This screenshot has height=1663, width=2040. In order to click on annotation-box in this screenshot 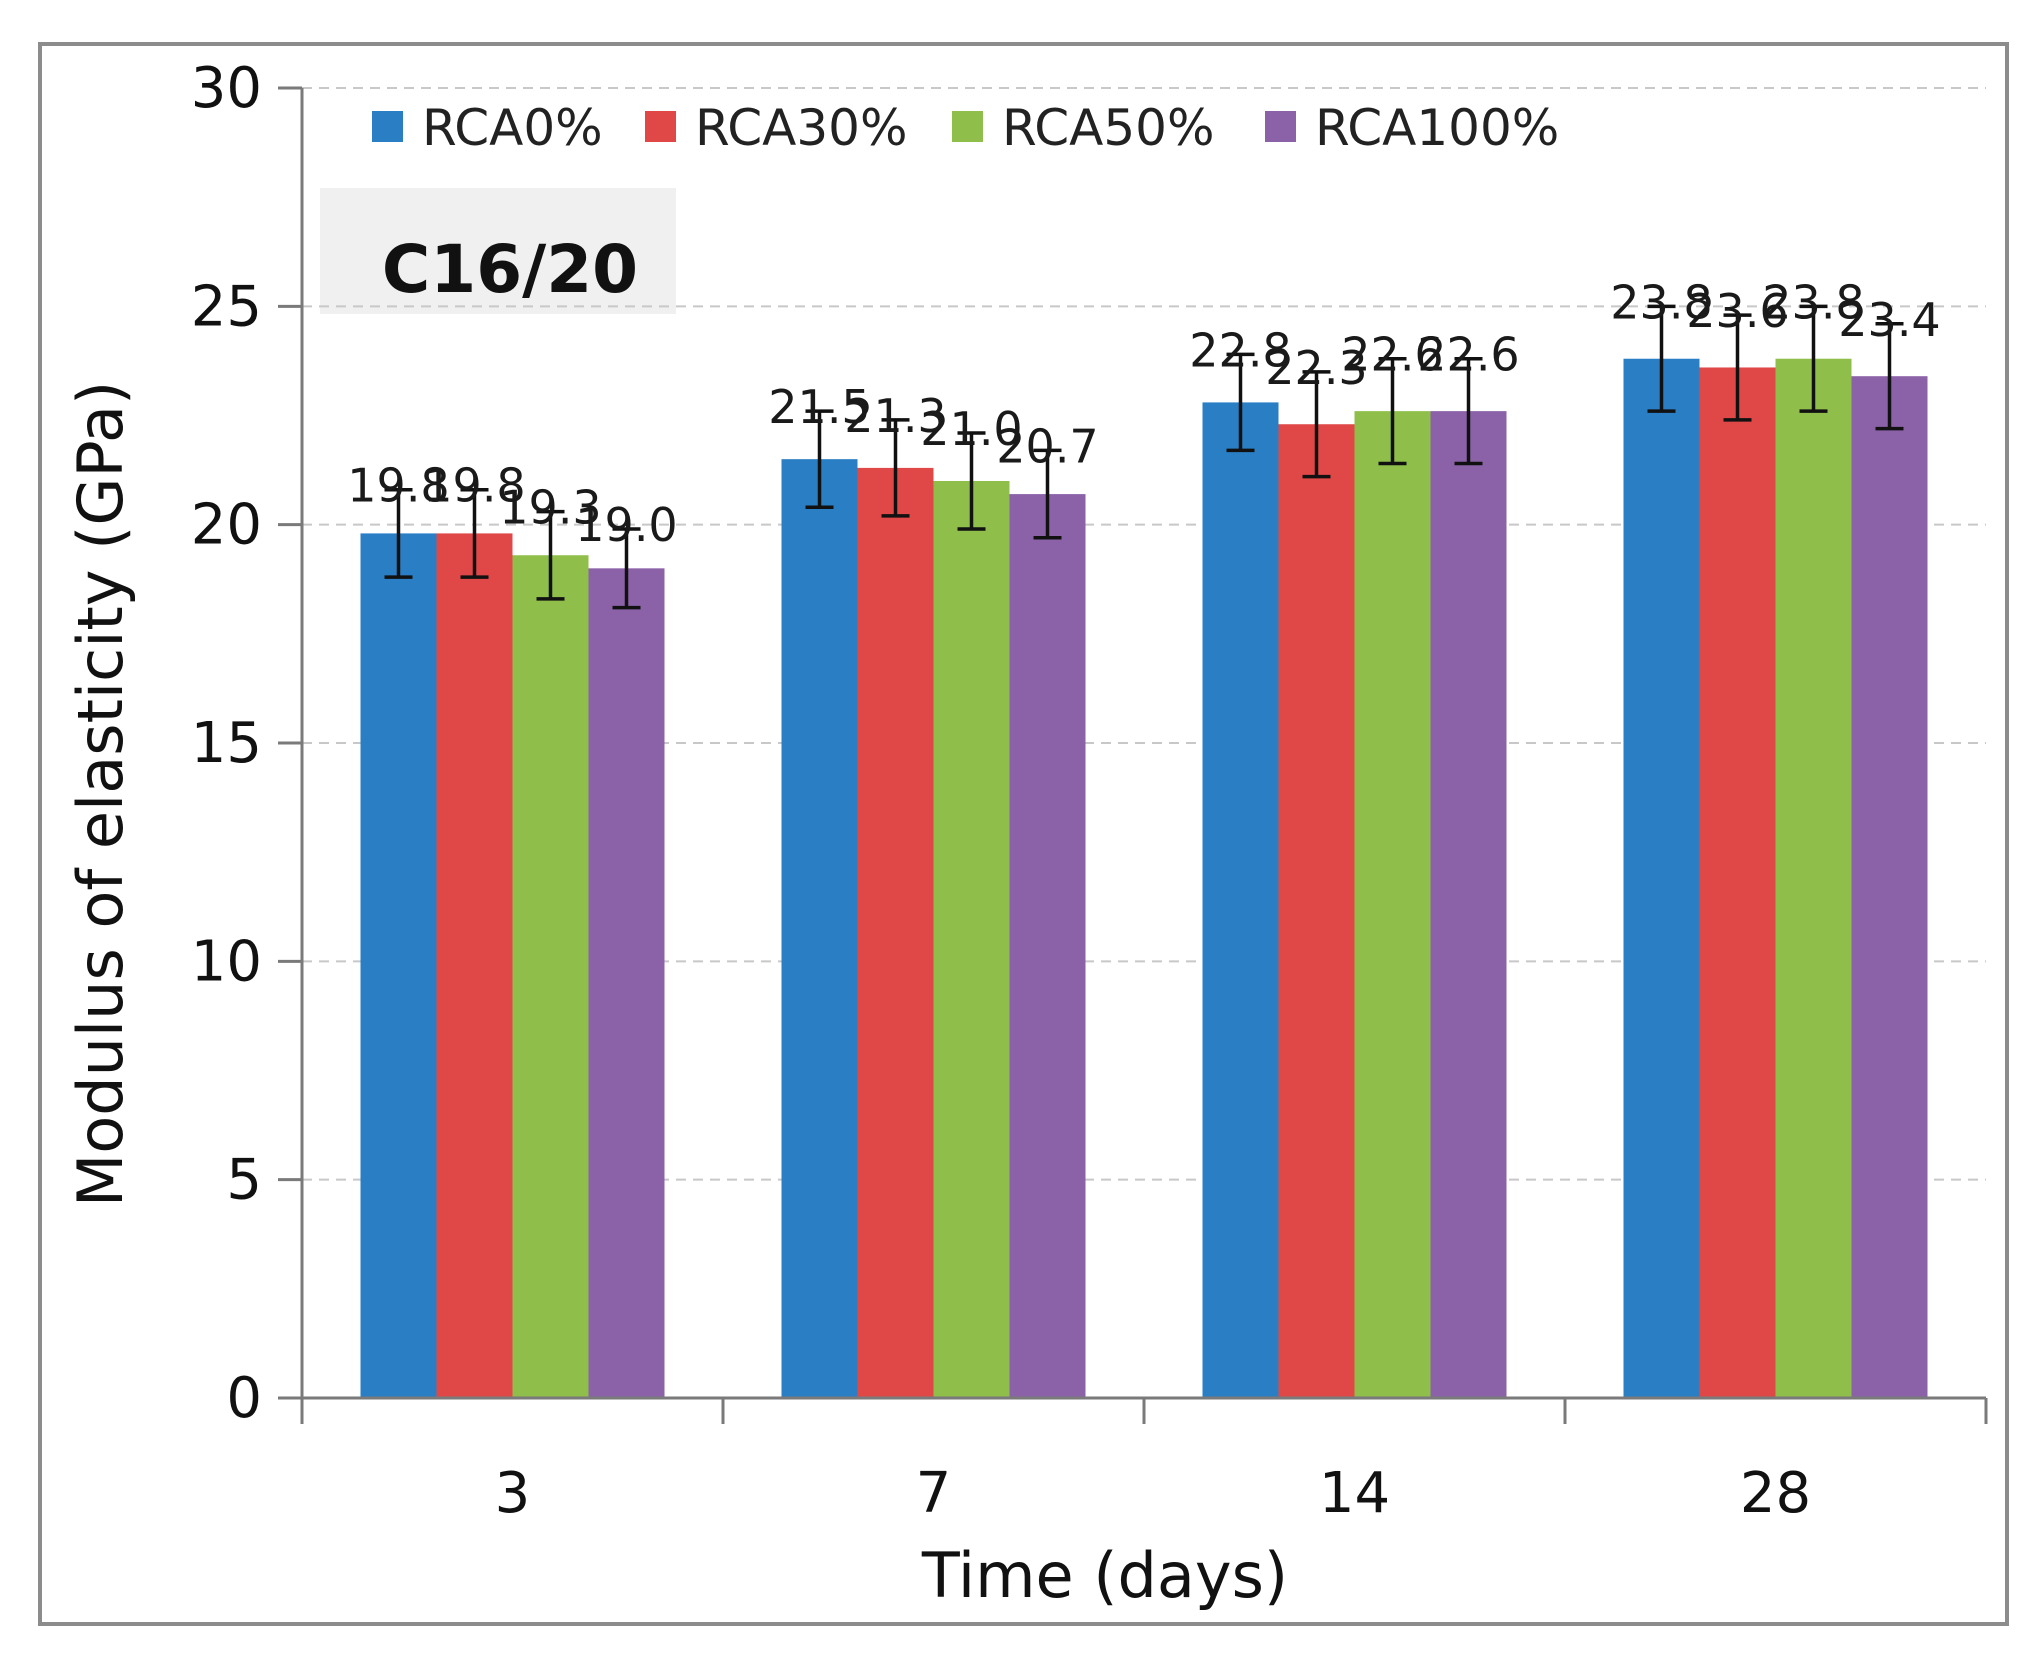, I will do `click(498, 251)`.